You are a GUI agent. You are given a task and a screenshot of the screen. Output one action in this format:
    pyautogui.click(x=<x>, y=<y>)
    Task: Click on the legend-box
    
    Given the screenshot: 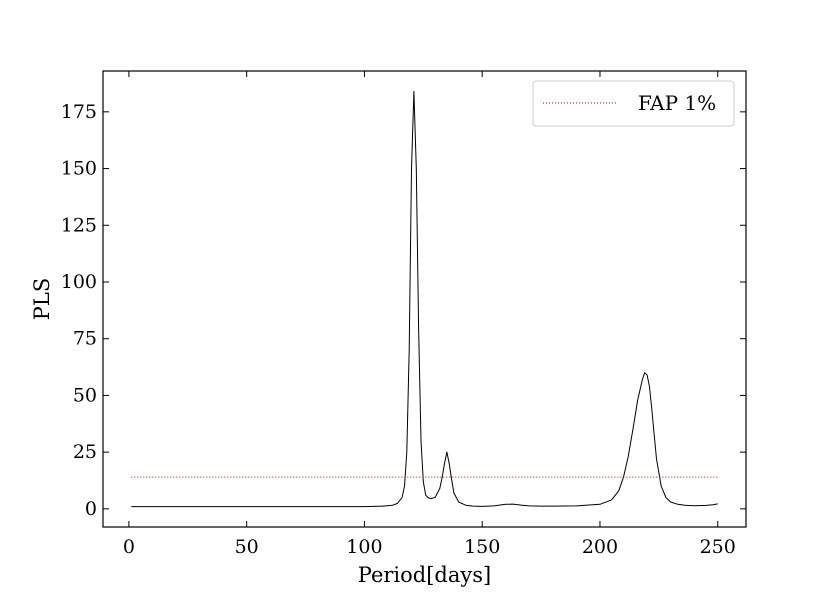 What is the action you would take?
    pyautogui.click(x=633, y=103)
    